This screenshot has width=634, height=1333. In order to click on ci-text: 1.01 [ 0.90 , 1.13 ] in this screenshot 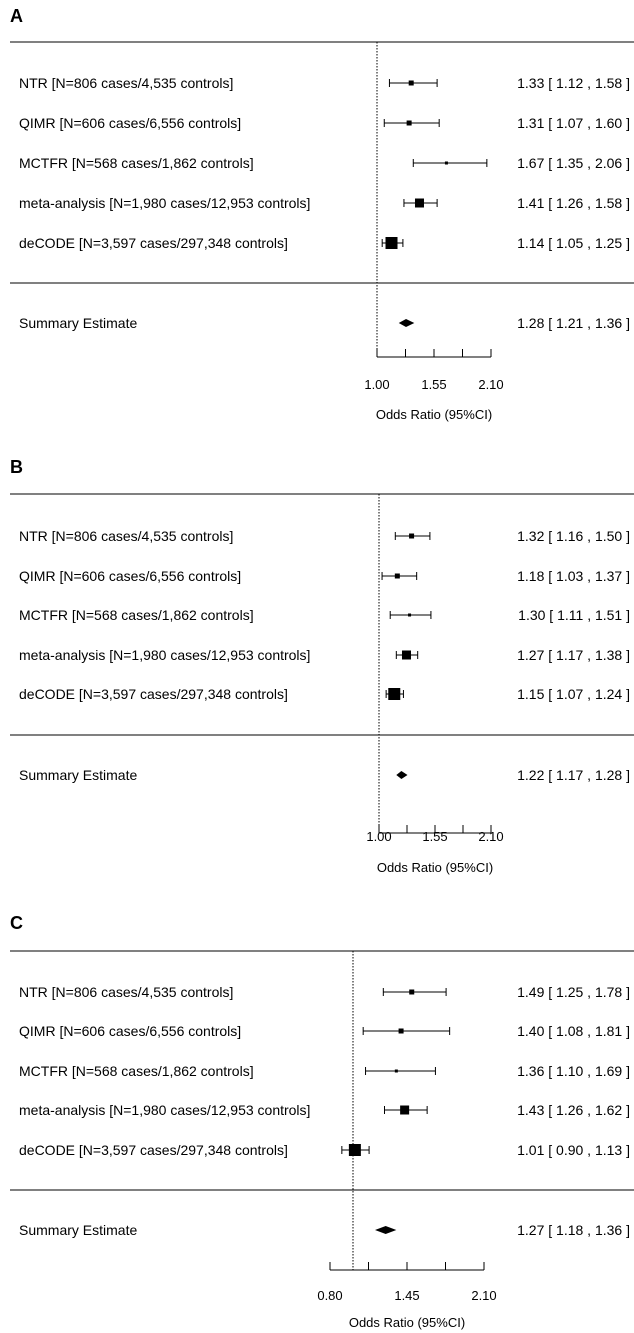, I will do `click(573, 1150)`.